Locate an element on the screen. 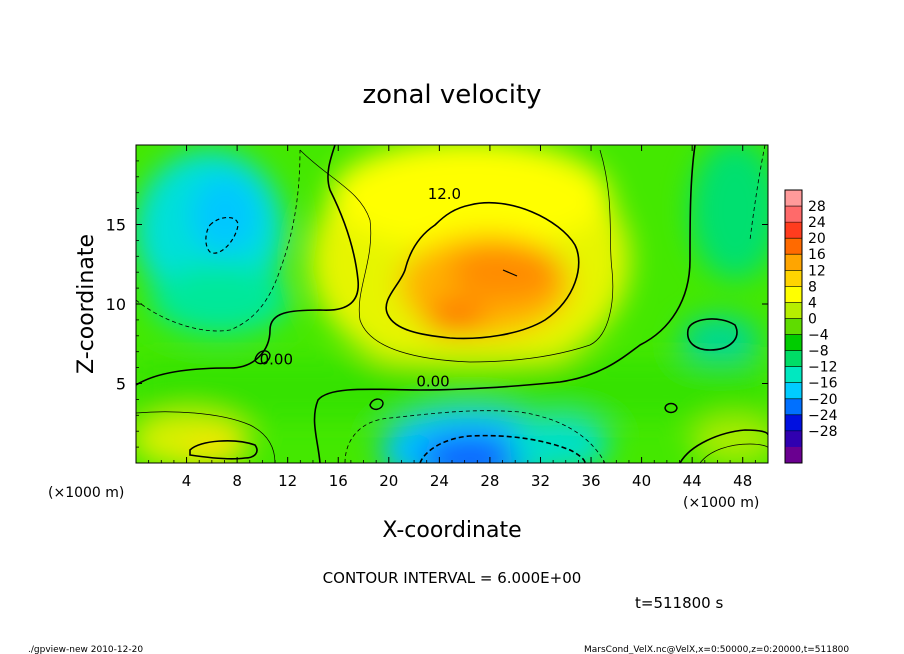 The image size is (904, 654). colorbar-level-label: −20 is located at coordinates (823, 400).